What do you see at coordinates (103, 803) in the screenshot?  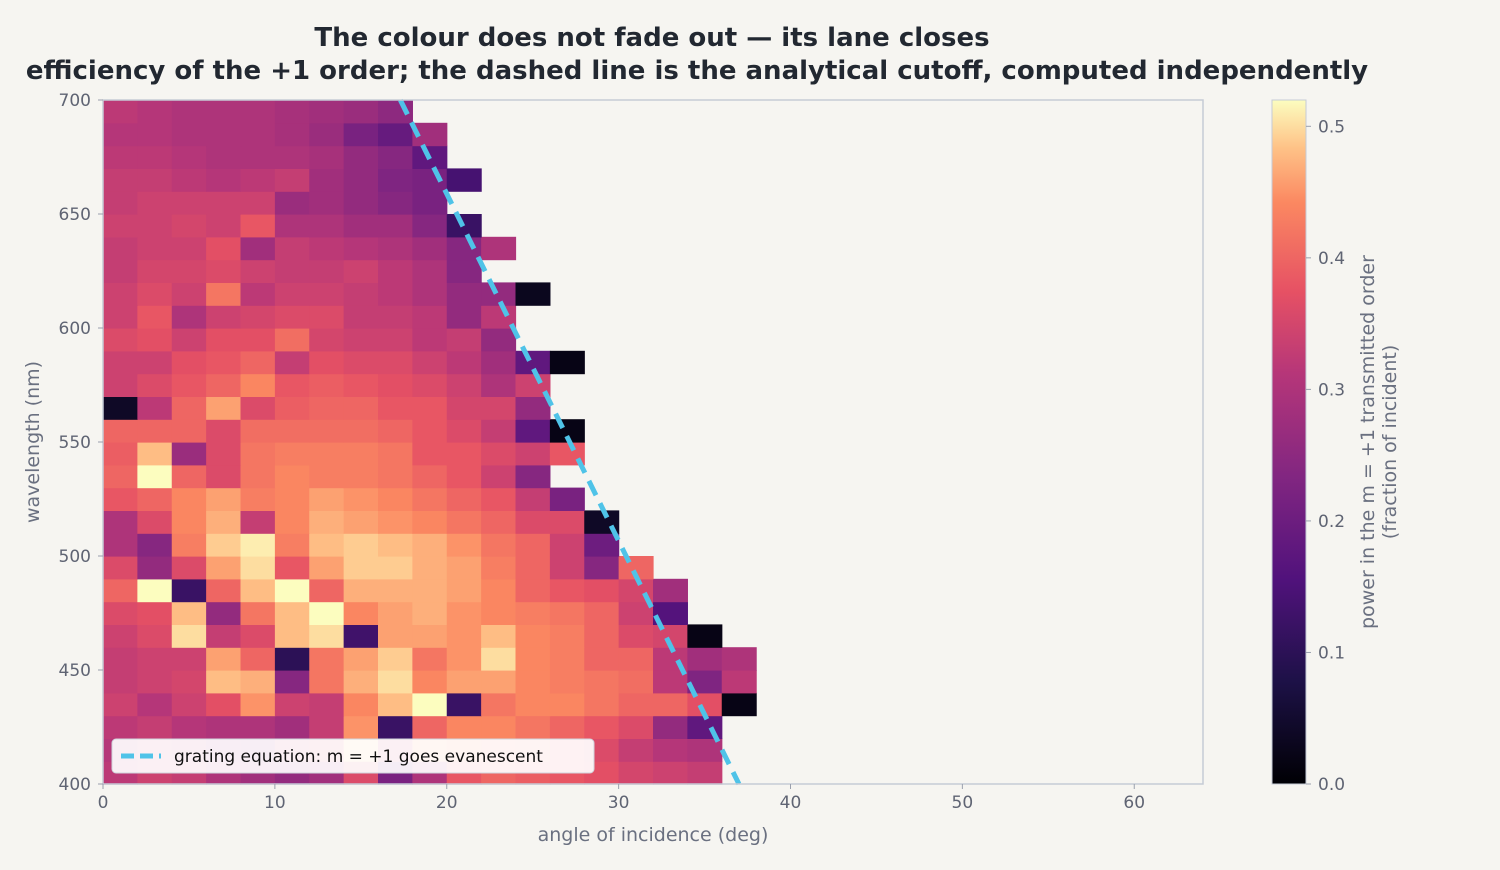 I see `tick-label: 0` at bounding box center [103, 803].